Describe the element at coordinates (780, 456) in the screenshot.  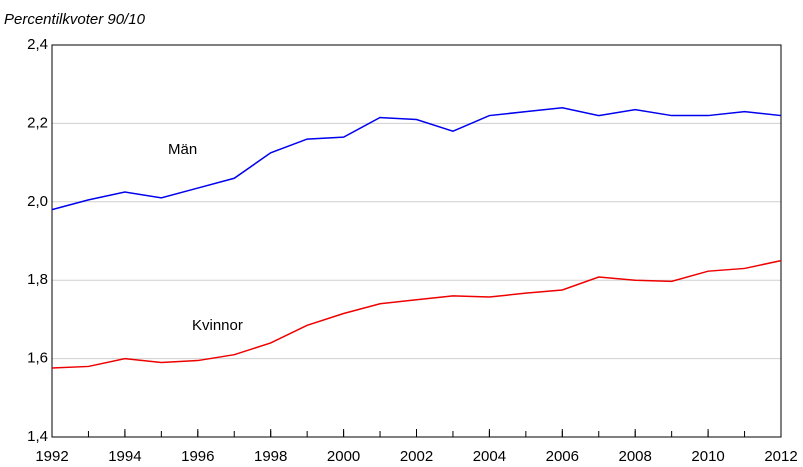
I see `x-tick-label: 2012` at that location.